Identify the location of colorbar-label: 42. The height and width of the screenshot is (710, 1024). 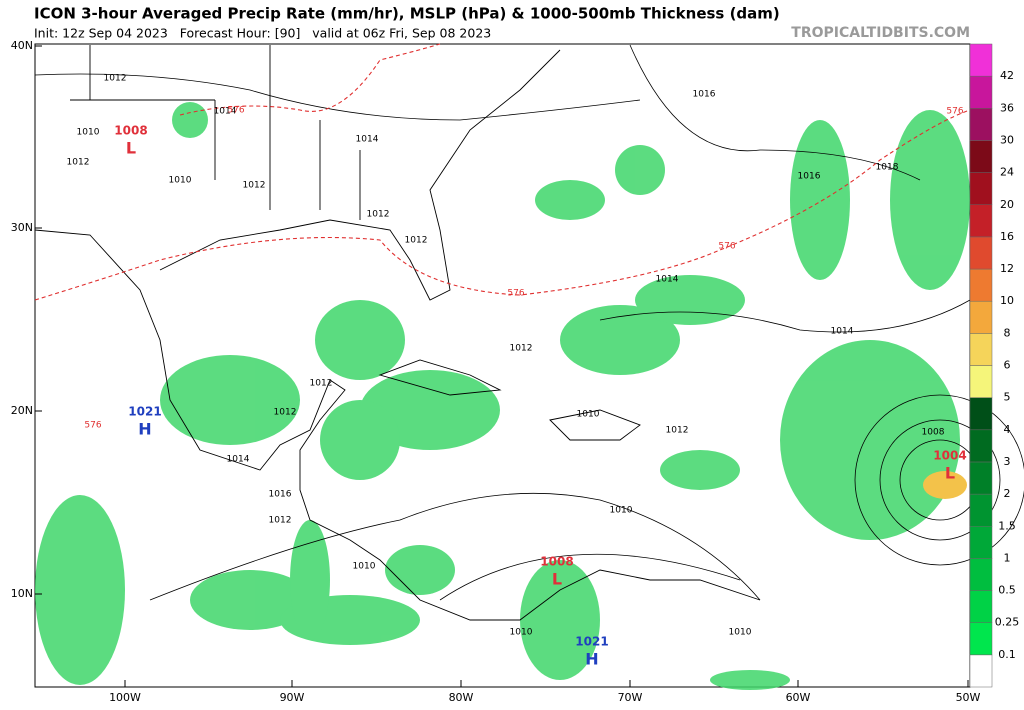
(1007, 75).